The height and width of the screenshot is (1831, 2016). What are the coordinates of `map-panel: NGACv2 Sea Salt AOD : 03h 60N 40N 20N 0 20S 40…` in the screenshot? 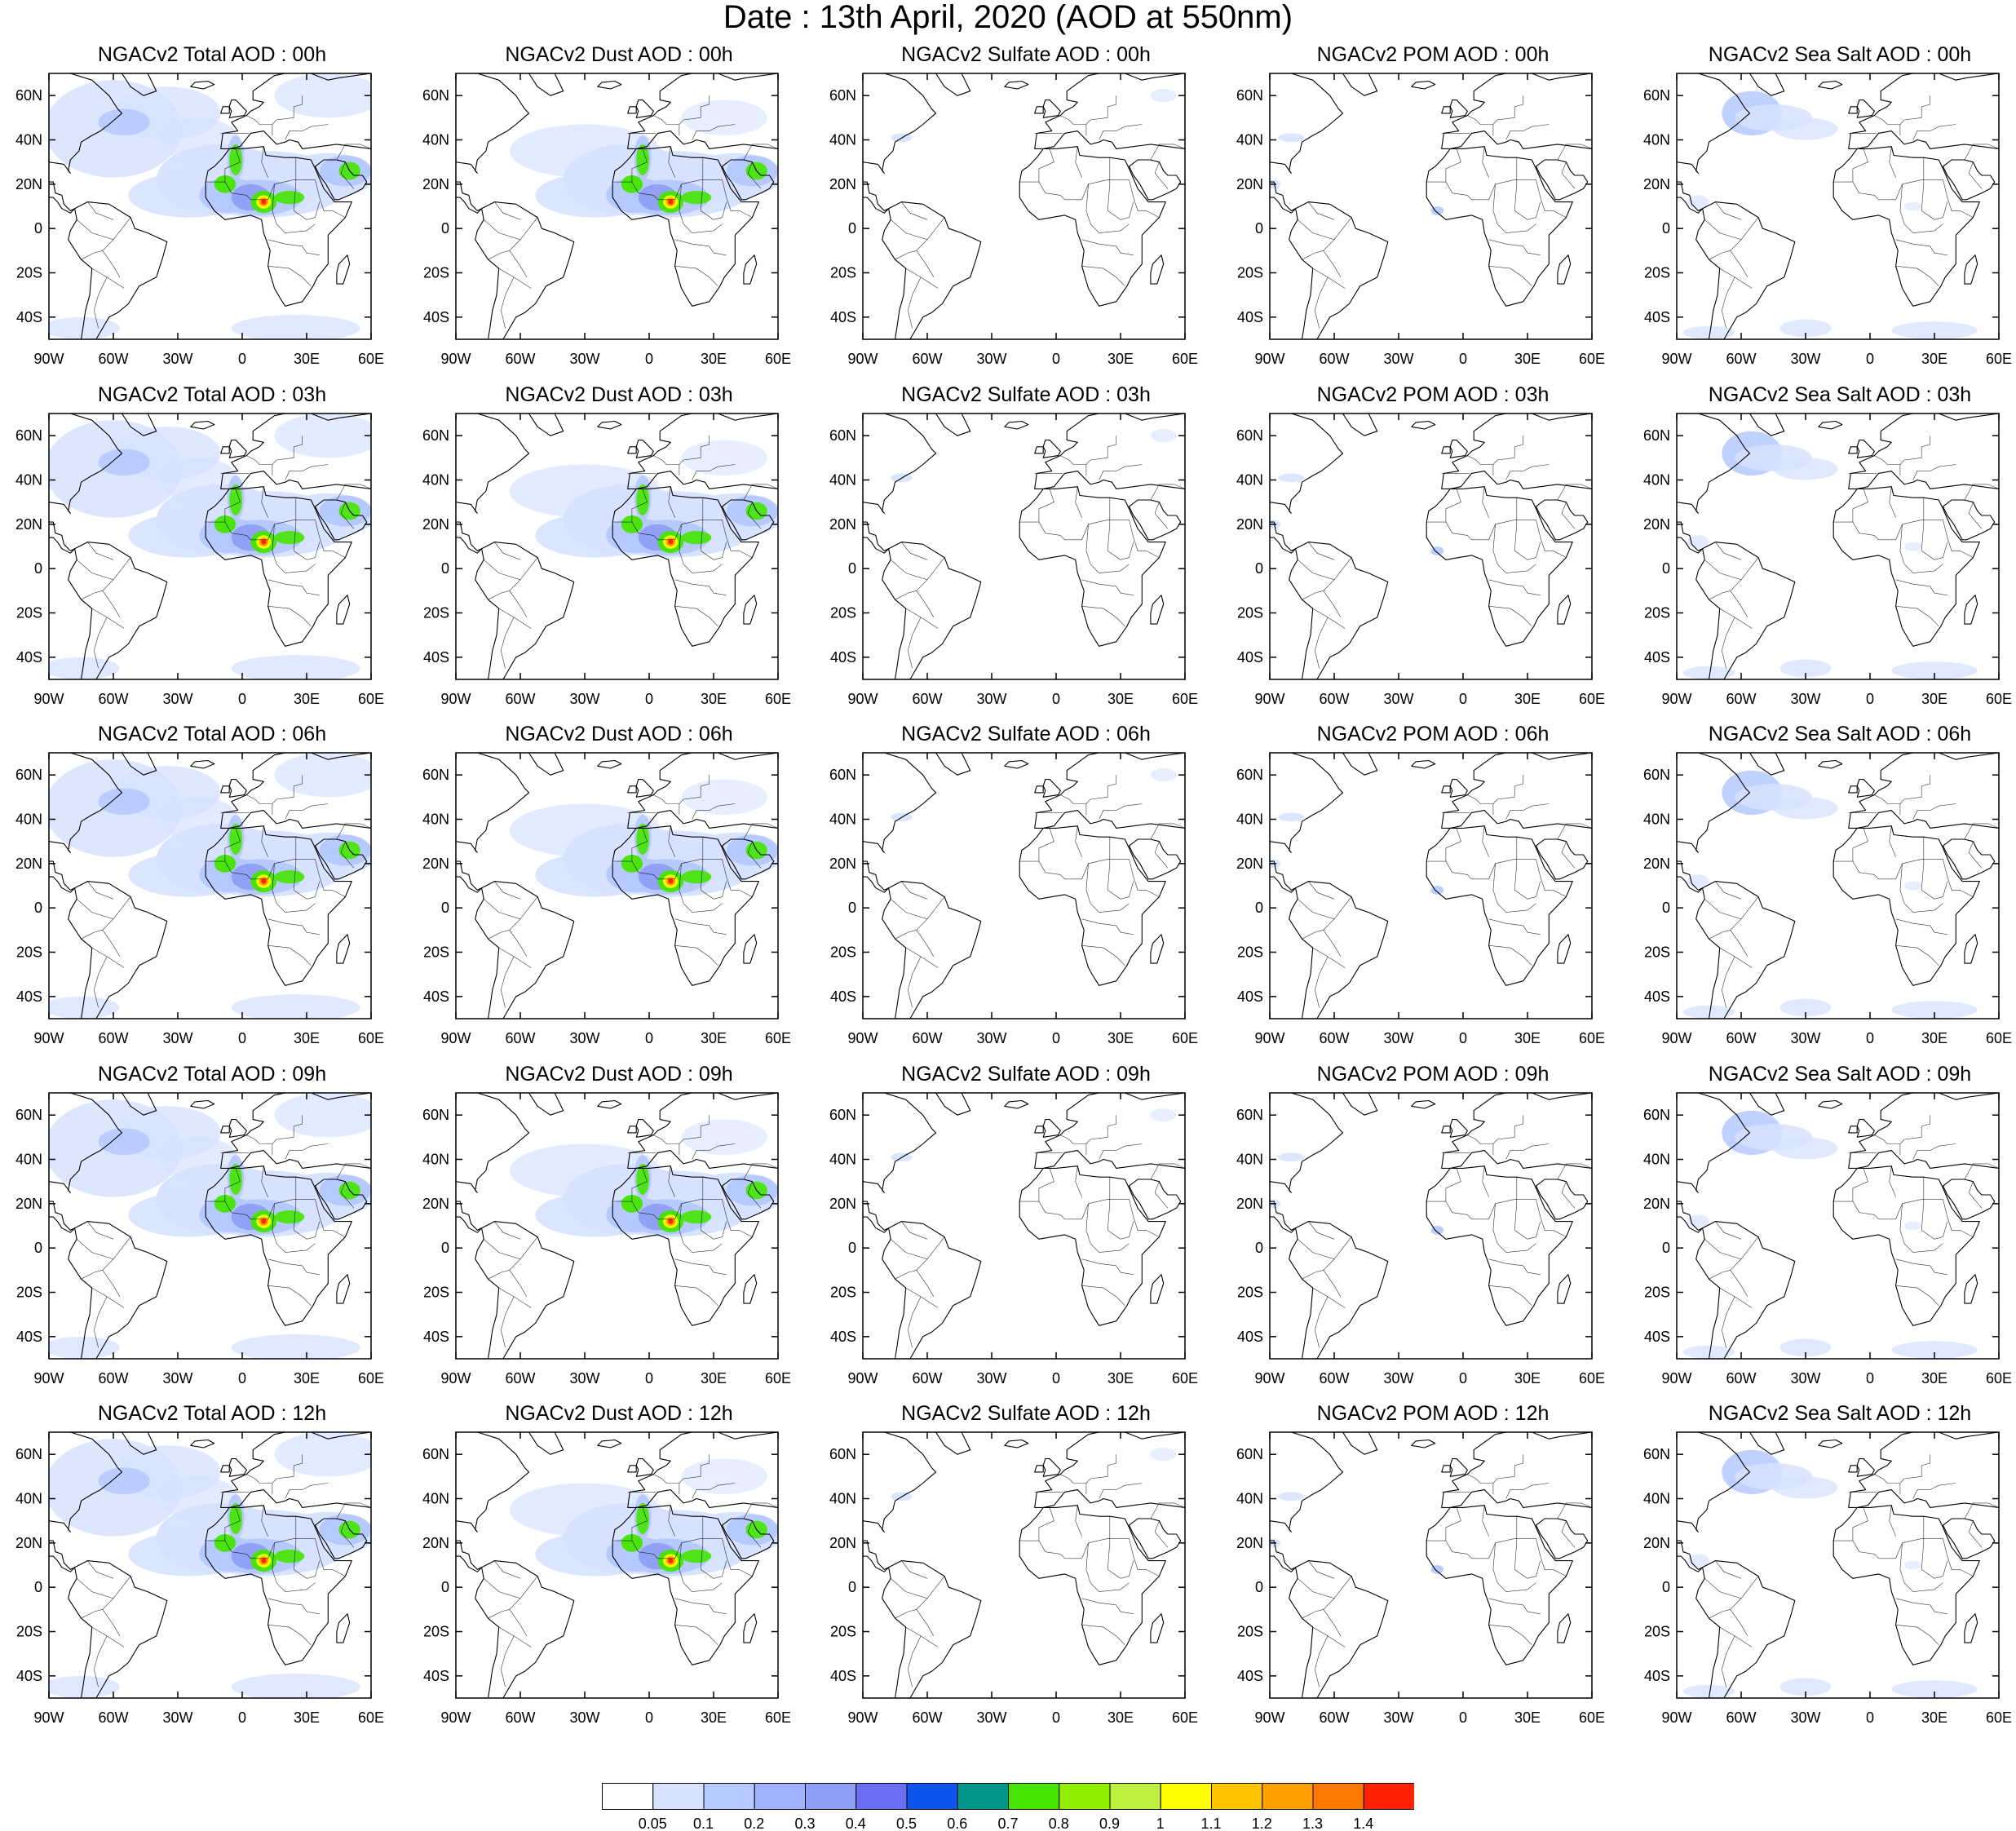 It's located at (1822, 552).